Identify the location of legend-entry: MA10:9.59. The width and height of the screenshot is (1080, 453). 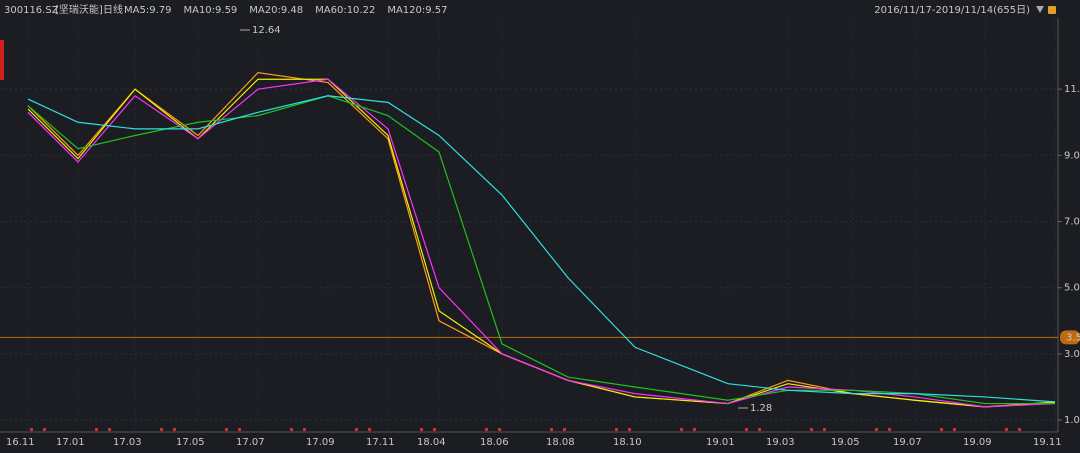
(210, 10).